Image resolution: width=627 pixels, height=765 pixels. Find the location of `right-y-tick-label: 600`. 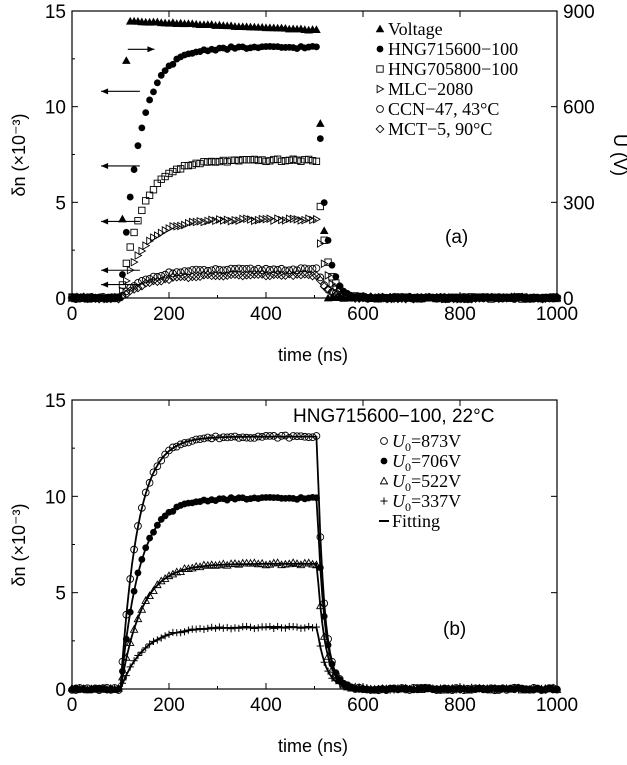

right-y-tick-label: 600 is located at coordinates (579, 108).